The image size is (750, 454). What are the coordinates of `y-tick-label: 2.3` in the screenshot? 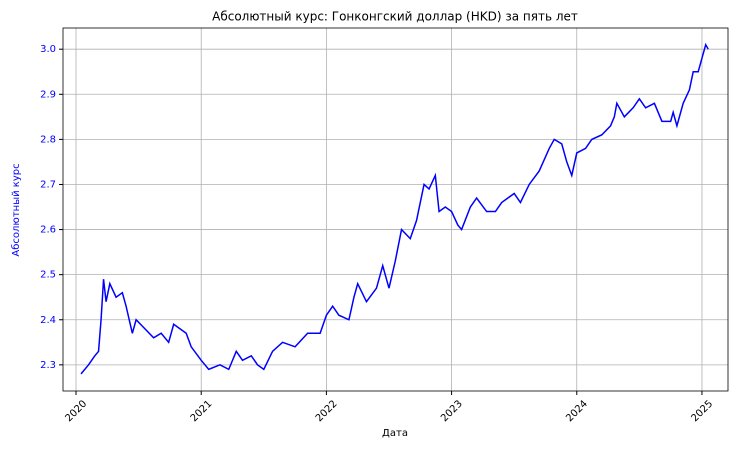 It's located at (48, 365).